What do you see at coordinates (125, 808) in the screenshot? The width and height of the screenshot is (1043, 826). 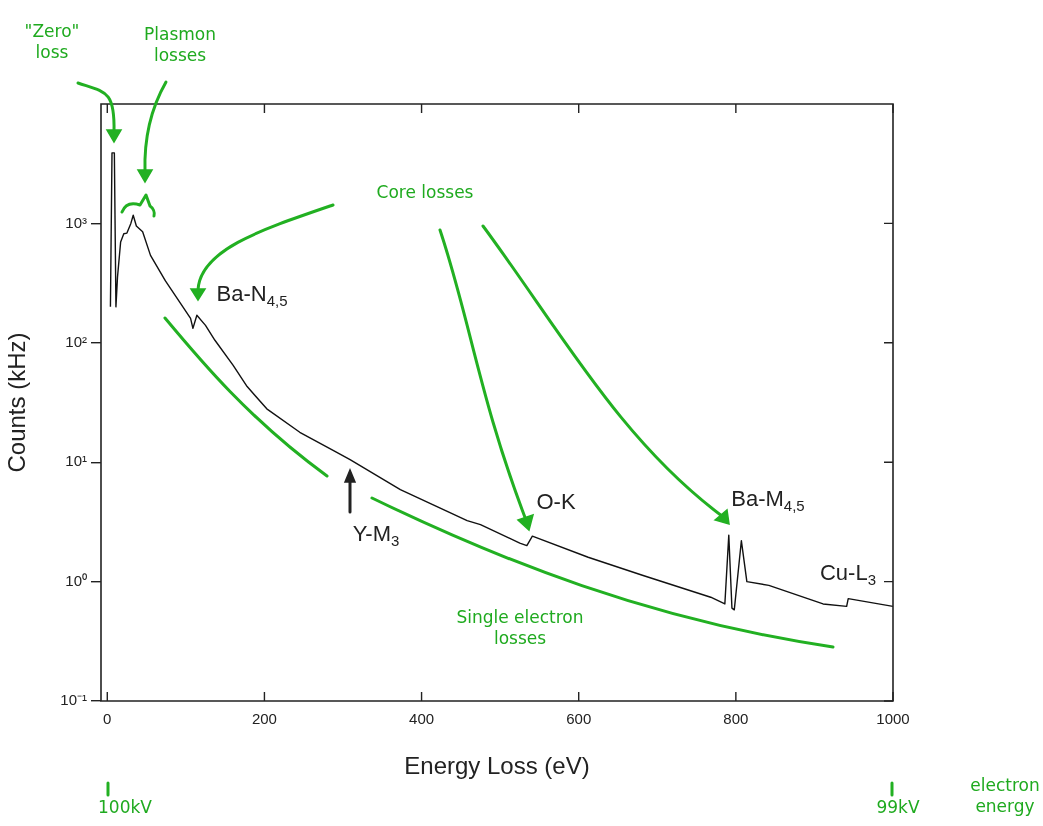 I see `text: 100kV` at bounding box center [125, 808].